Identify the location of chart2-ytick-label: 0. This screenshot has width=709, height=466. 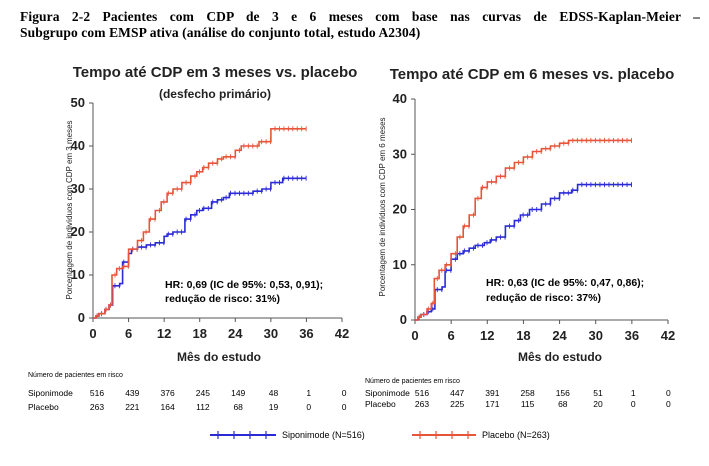
(403, 319).